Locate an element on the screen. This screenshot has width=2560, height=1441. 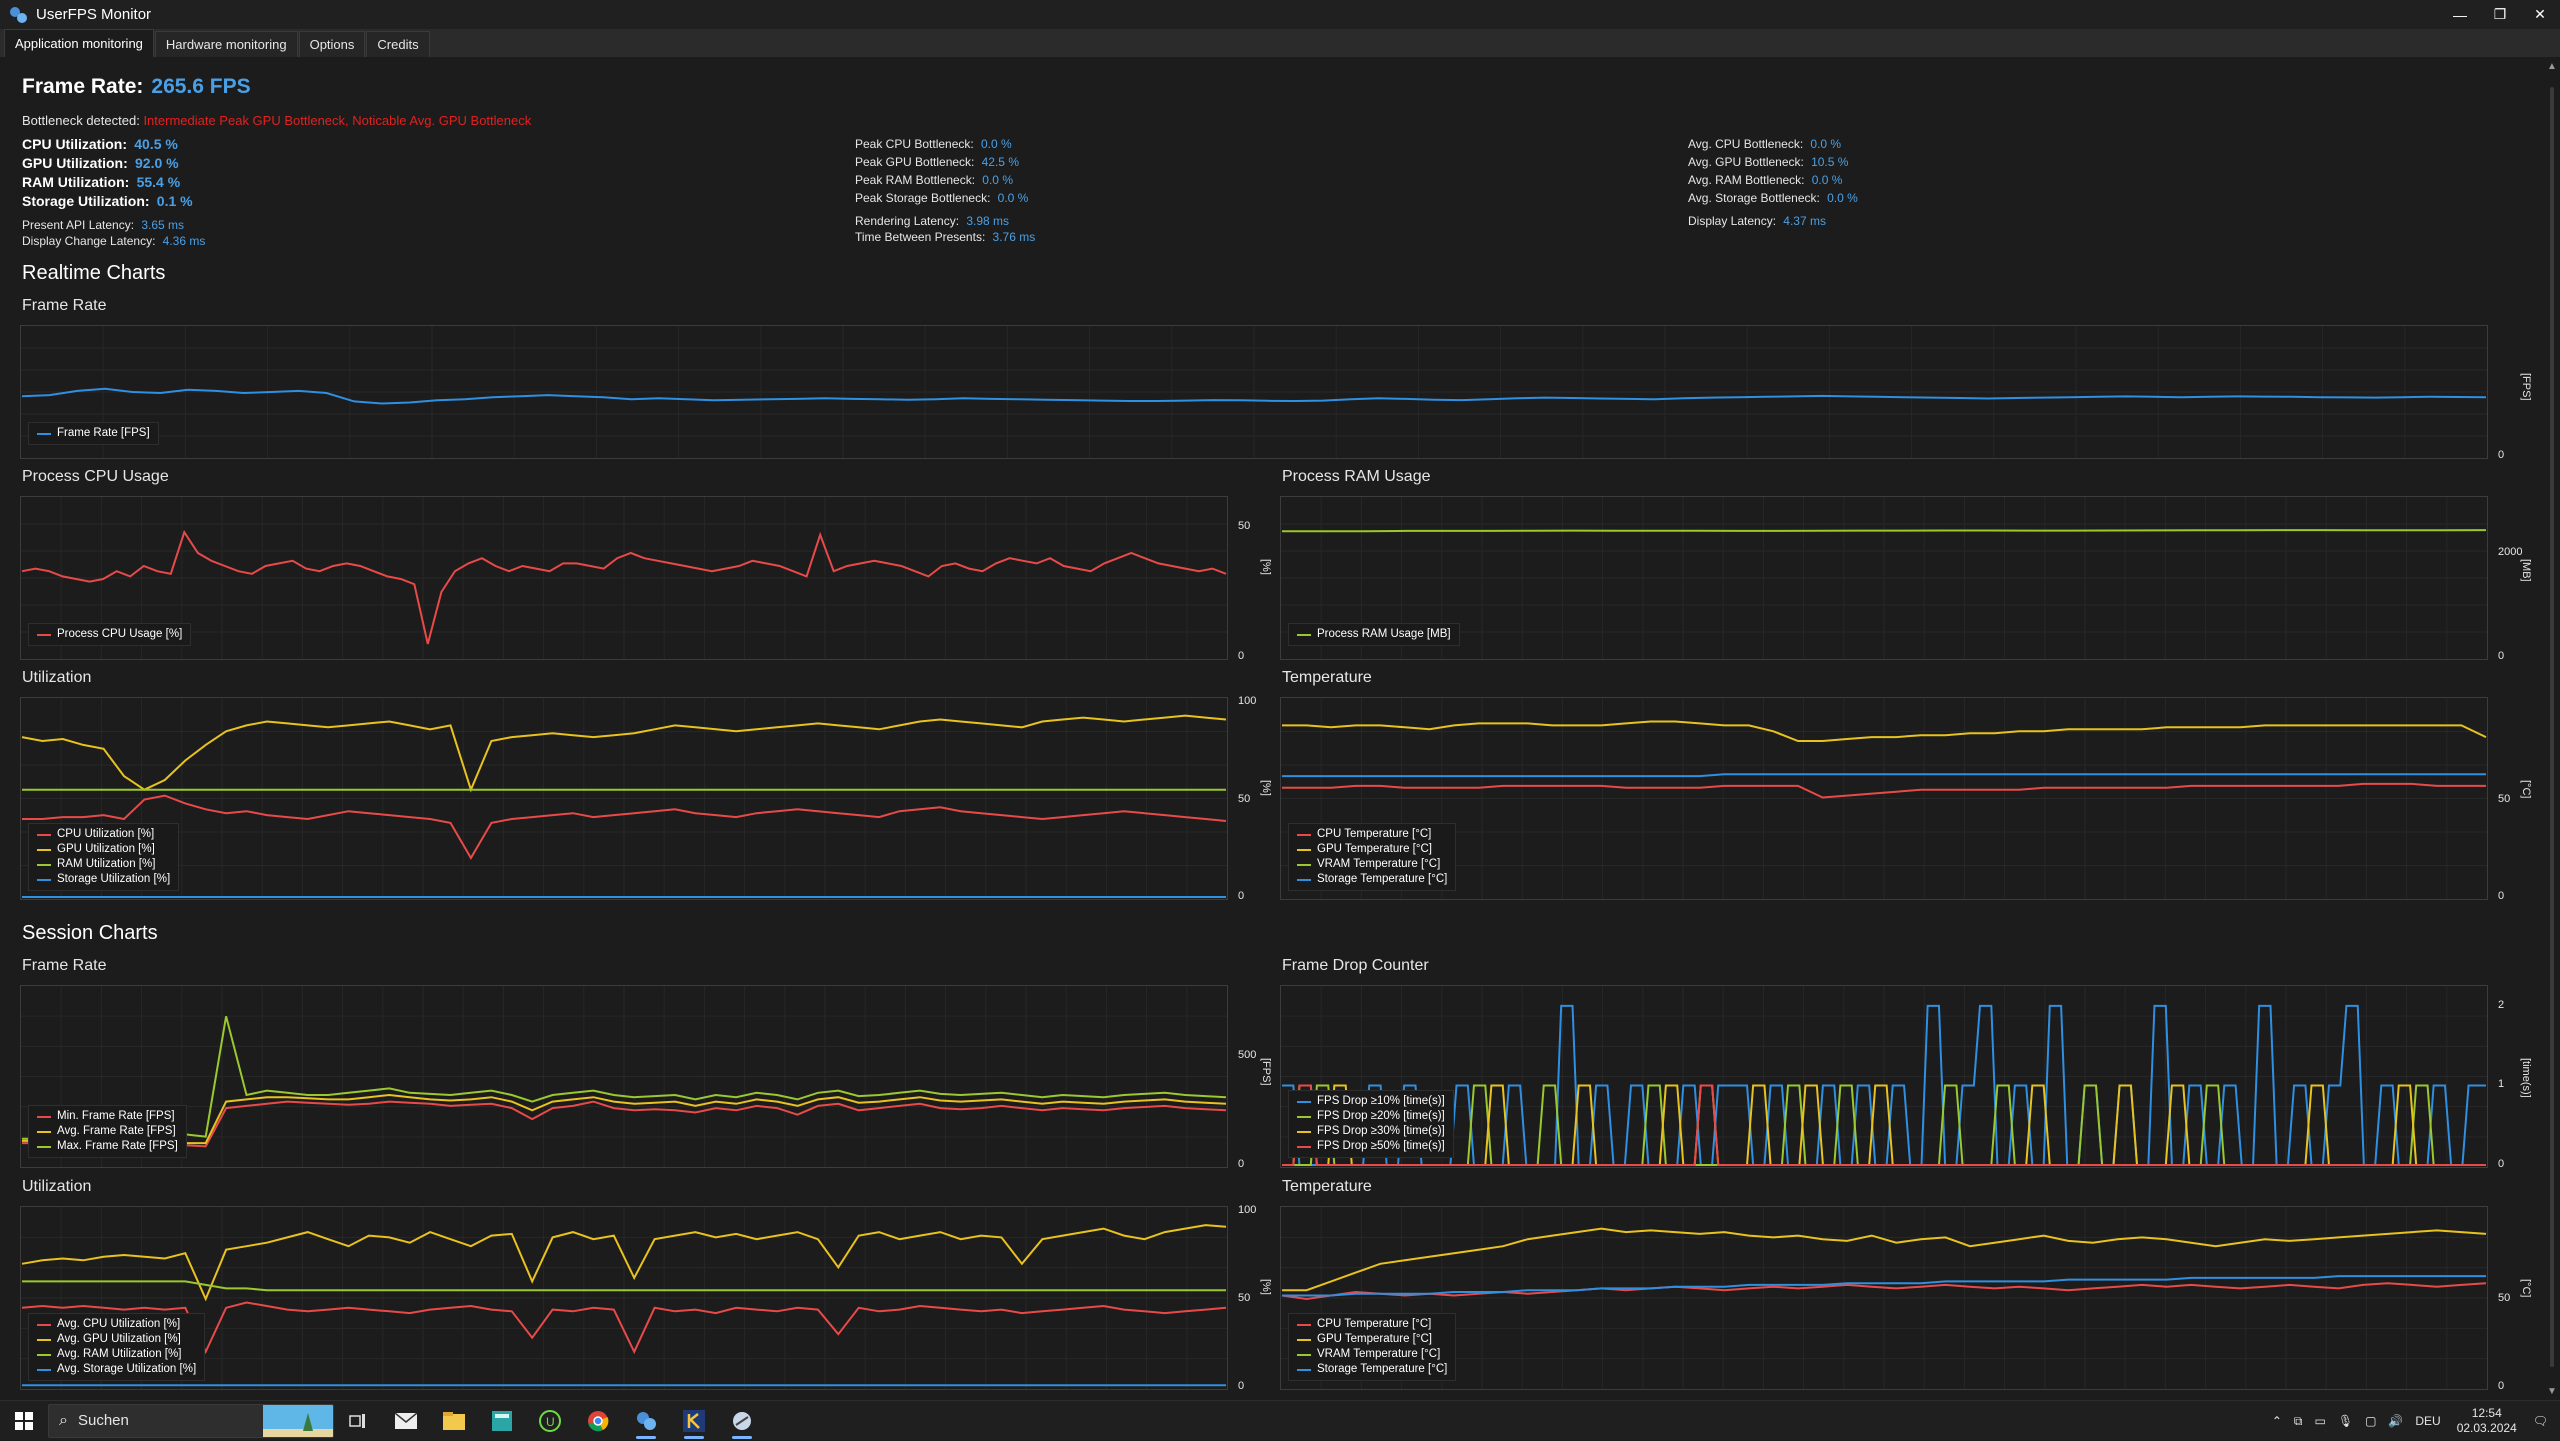
legend-item: Storage Temperature [°C] is located at coordinates (1372, 879).